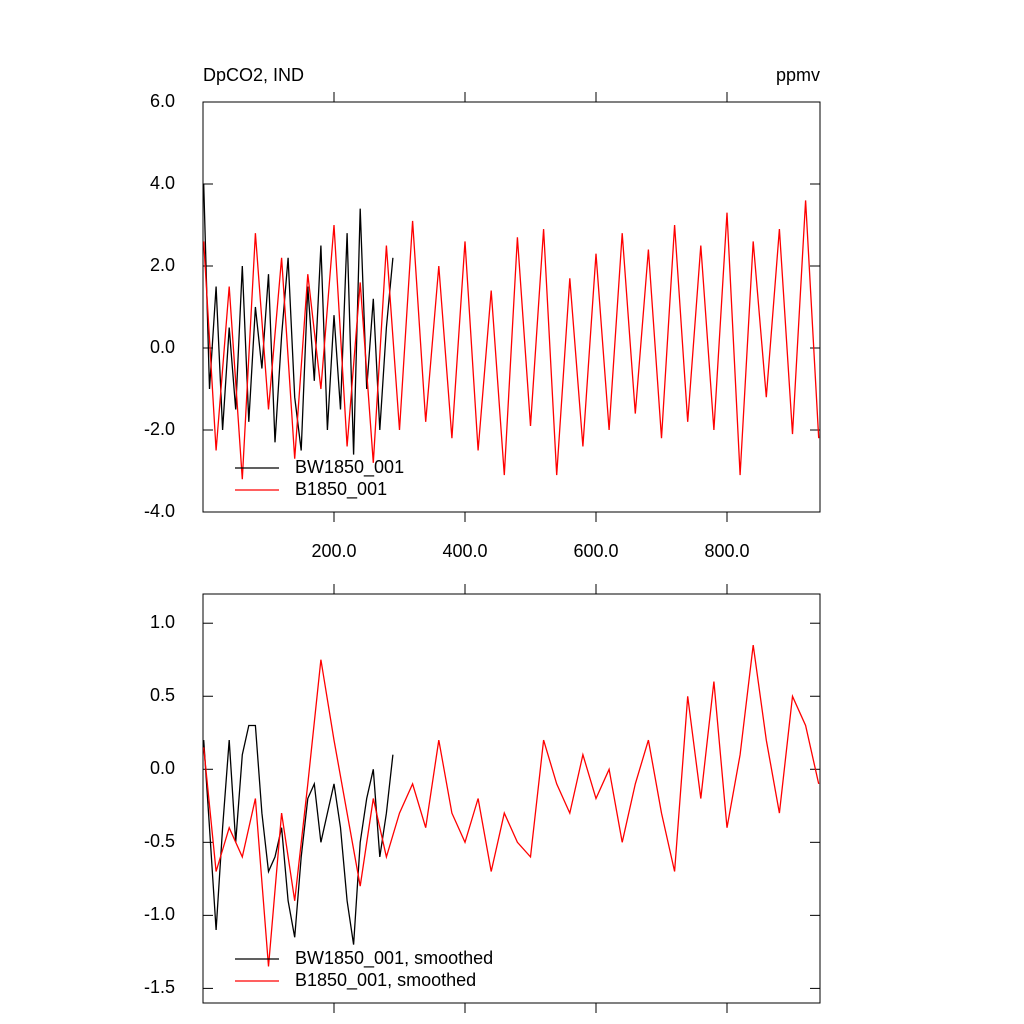 Image resolution: width=1024 pixels, height=1024 pixels. Describe the element at coordinates (333, 551) in the screenshot. I see `x-tick-label: 200.0` at that location.